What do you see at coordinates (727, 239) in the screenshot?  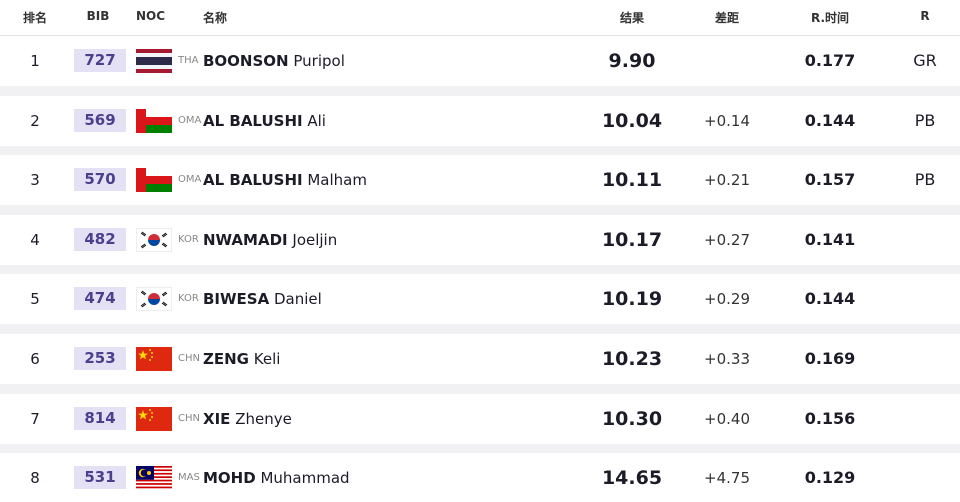 I see `gap: +0.27` at bounding box center [727, 239].